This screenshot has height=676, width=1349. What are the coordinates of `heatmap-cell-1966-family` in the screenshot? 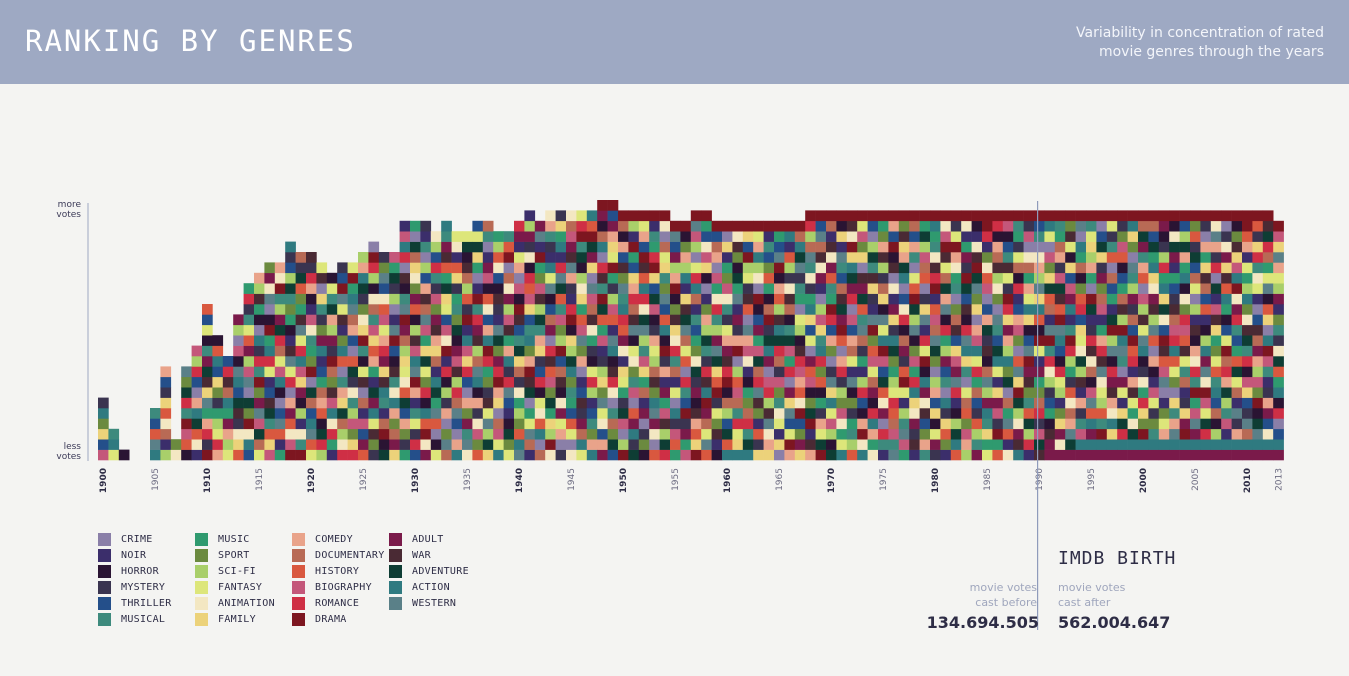 It's located at (790, 403).